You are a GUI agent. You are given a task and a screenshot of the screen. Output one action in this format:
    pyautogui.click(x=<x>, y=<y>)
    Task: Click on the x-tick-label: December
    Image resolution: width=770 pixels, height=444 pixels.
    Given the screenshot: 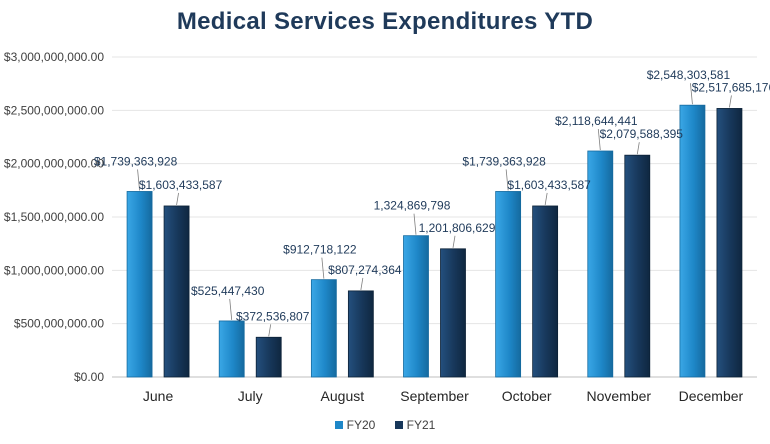 What is the action you would take?
    pyautogui.click(x=711, y=396)
    